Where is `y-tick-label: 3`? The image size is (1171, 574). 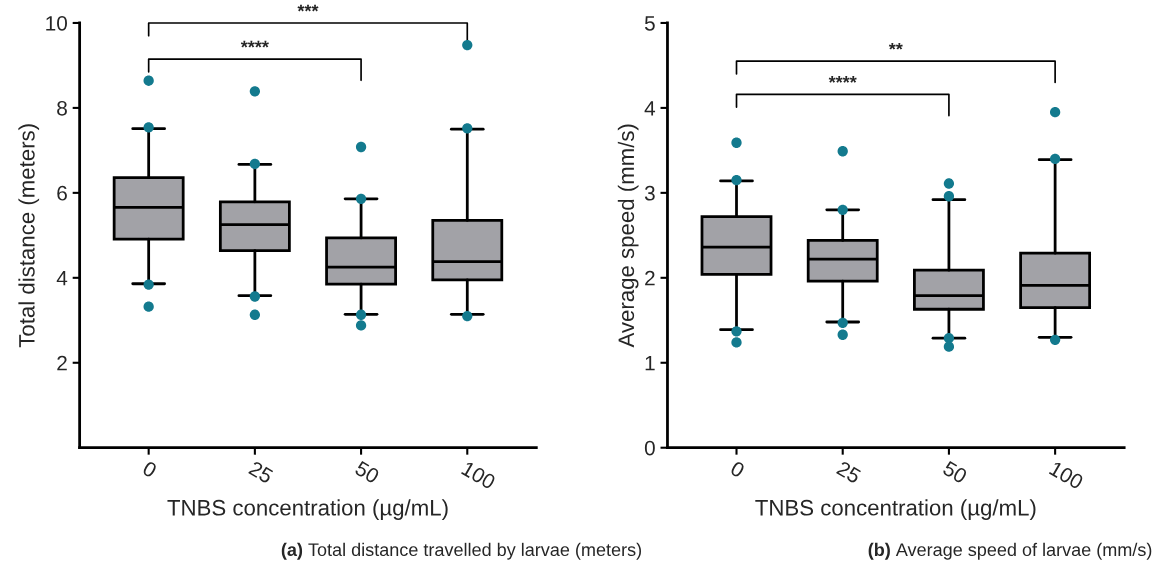 y-tick-label: 3 is located at coordinates (649, 193).